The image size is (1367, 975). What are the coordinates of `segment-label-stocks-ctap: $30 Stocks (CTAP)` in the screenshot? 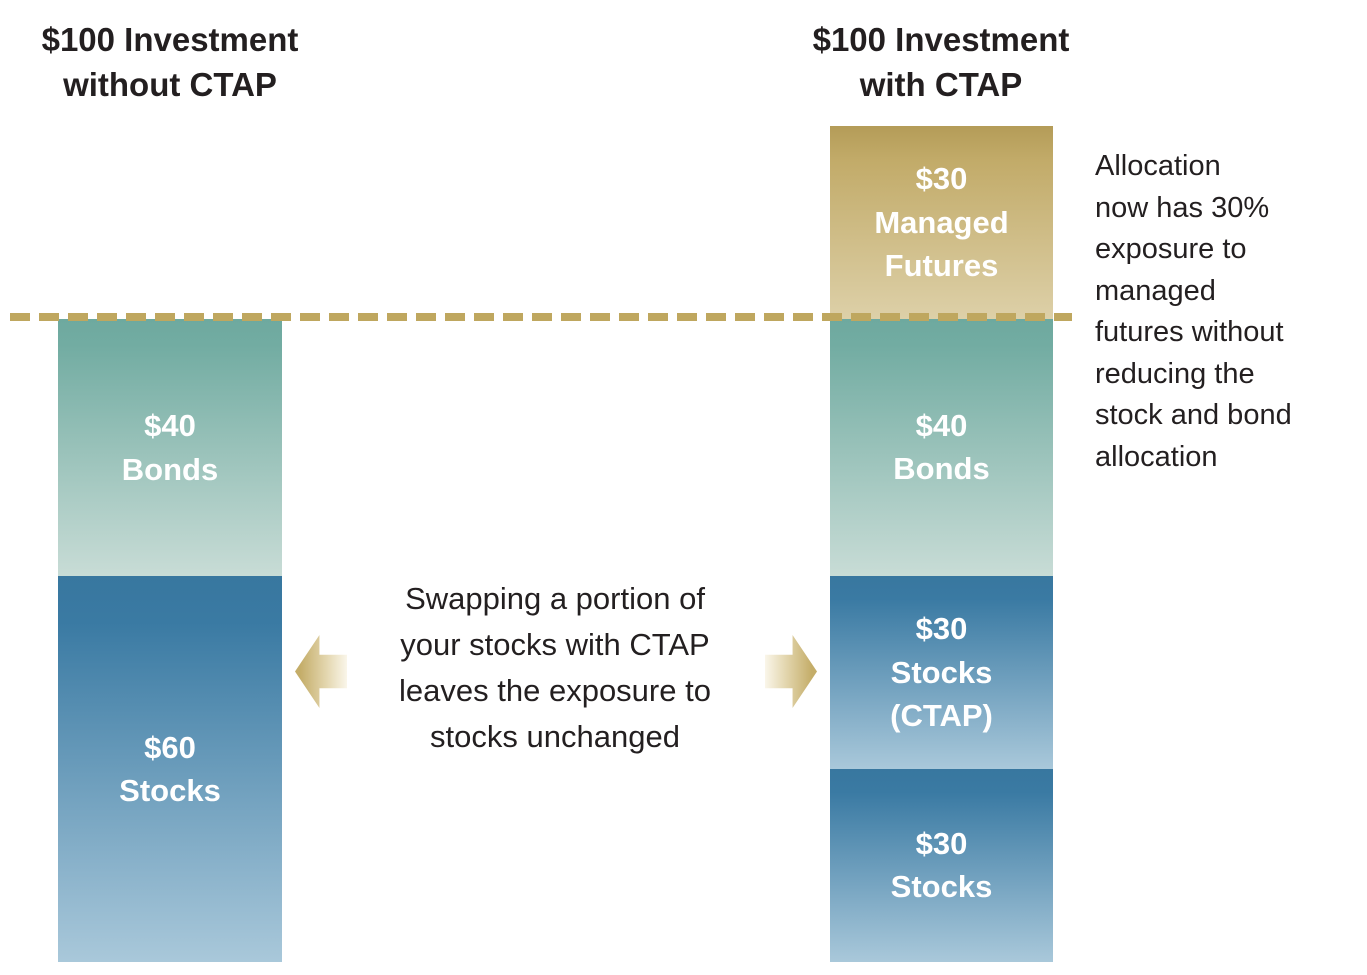 It's located at (941, 672).